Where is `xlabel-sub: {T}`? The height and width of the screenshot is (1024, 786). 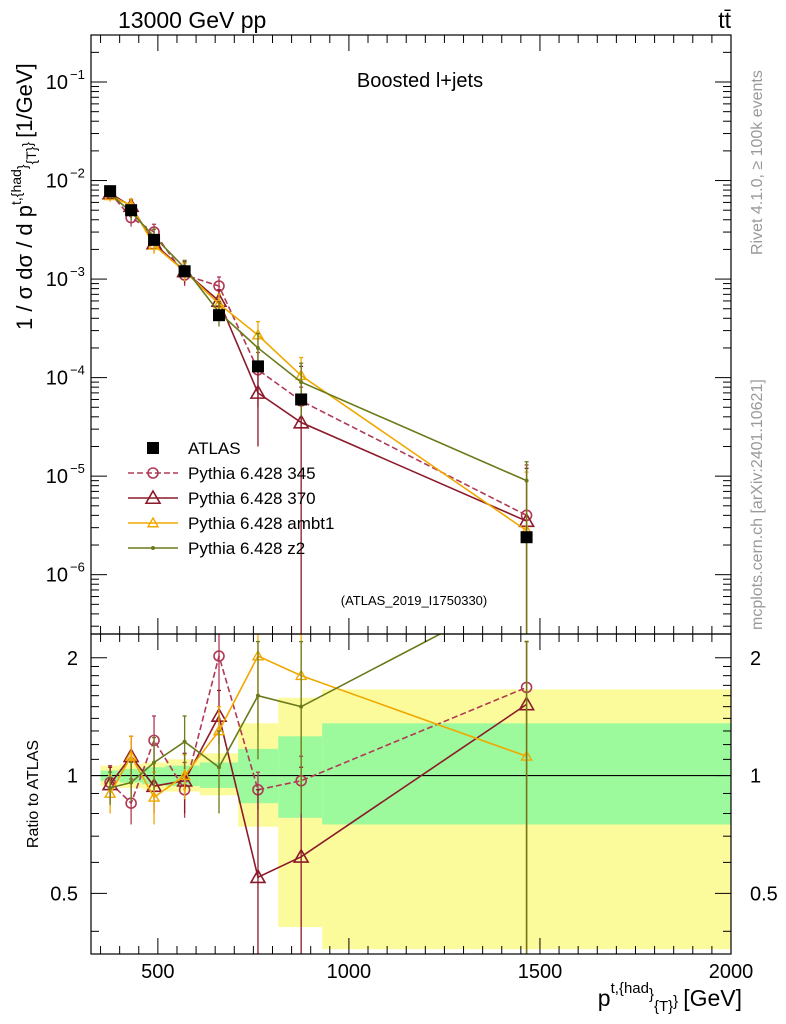
xlabel-sub: {T} is located at coordinates (663, 1006).